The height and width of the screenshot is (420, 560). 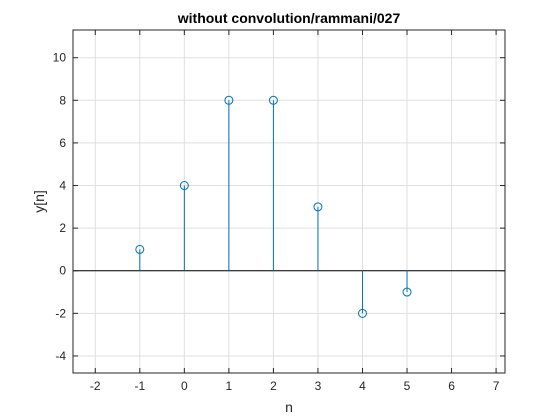 What do you see at coordinates (139, 386) in the screenshot?
I see `x-tick-label: -1` at bounding box center [139, 386].